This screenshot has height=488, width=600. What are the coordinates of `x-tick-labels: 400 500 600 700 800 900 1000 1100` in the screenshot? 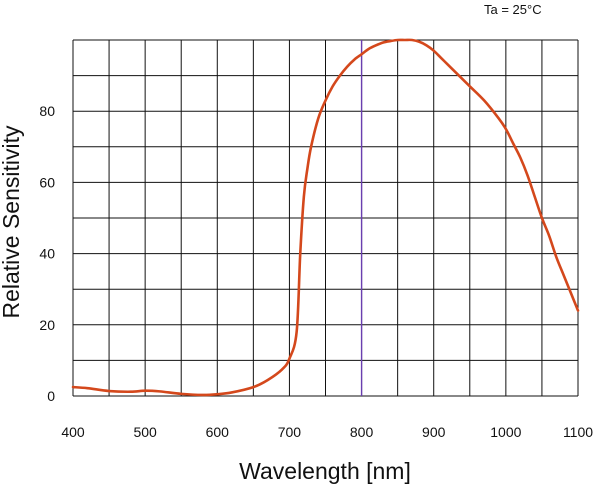 It's located at (327, 432).